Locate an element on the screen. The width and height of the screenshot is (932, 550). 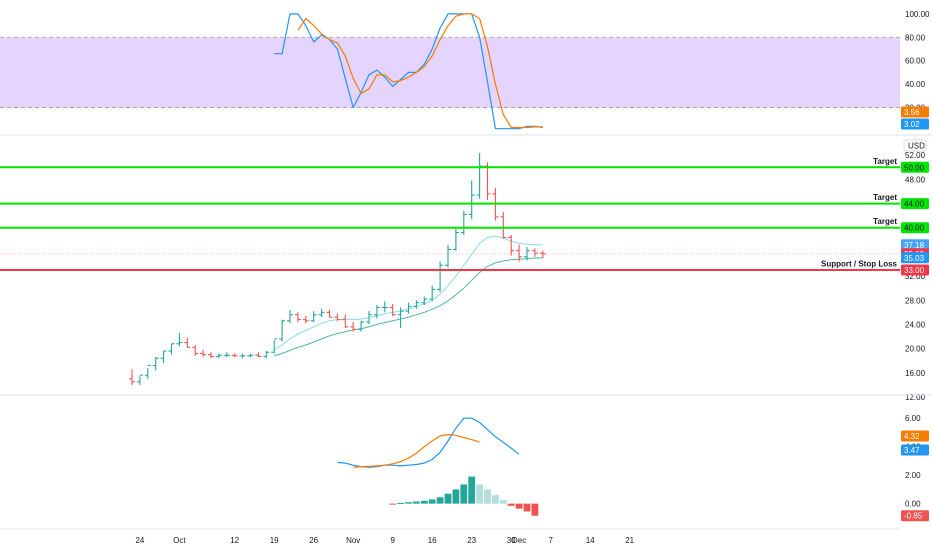
macd-panel: 6.004.002.000.004.323.47-0.85 is located at coordinates (633, 468).